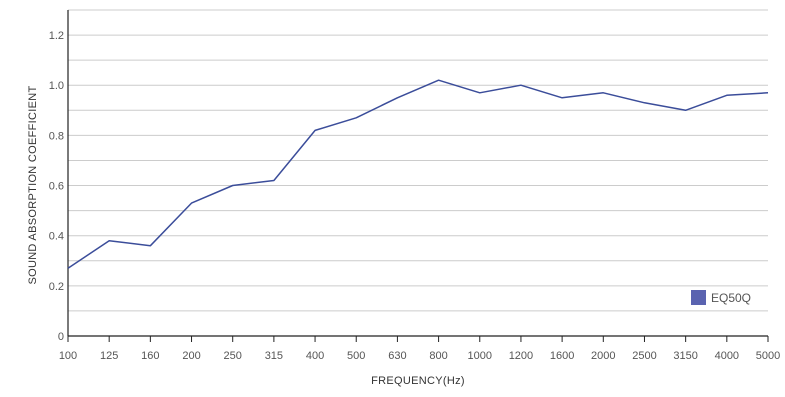  Describe the element at coordinates (56, 136) in the screenshot. I see `y-tick-label: 0.8` at that location.